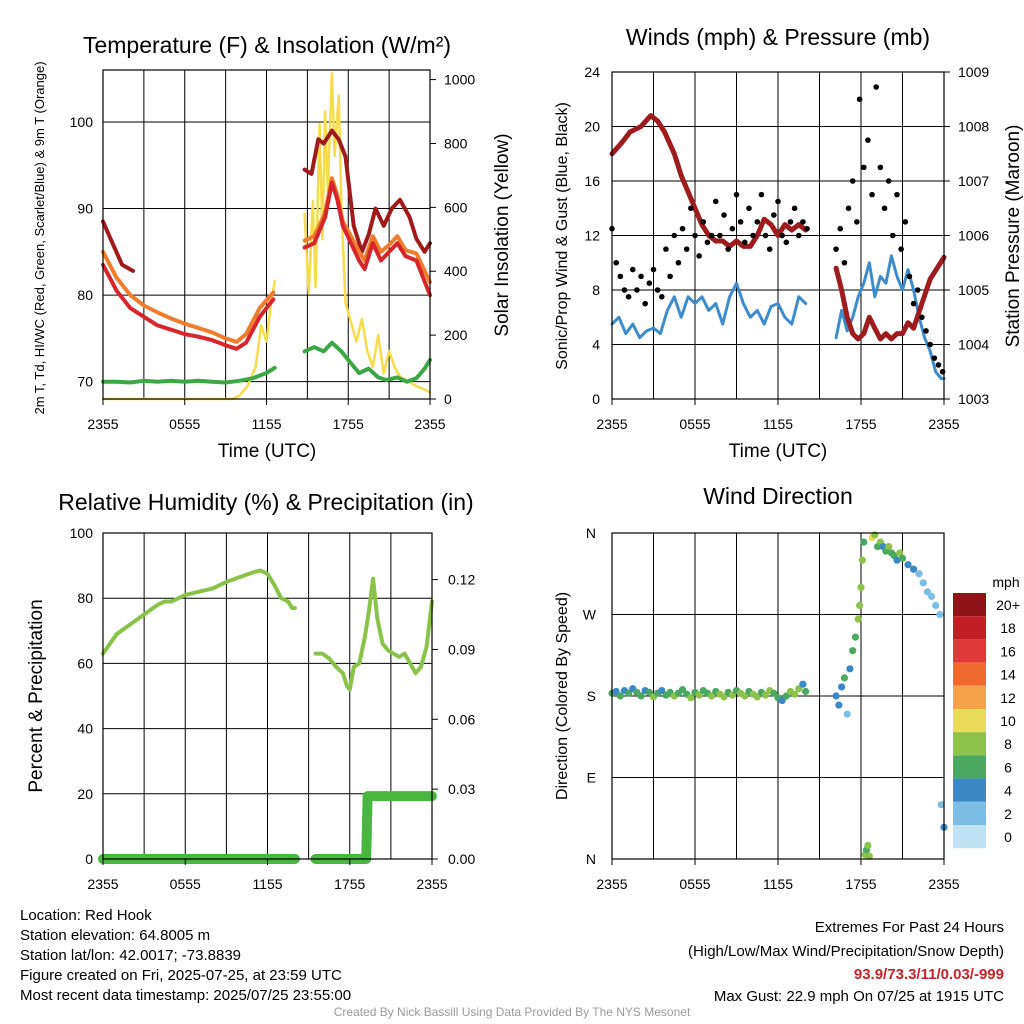 Image resolution: width=1024 pixels, height=1024 pixels. I want to click on y-tick-label: 4, so click(596, 345).